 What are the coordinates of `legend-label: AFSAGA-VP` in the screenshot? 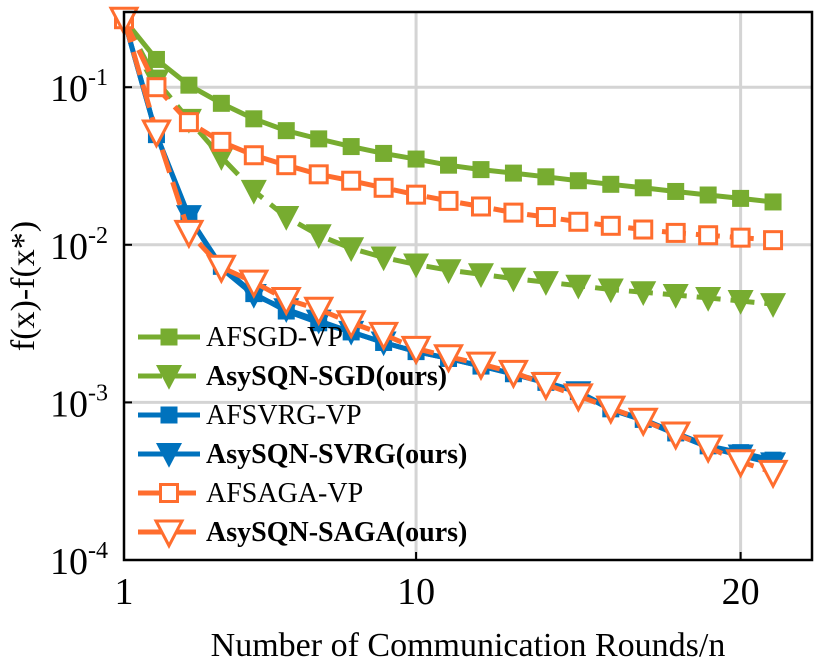 It's located at (284, 493).